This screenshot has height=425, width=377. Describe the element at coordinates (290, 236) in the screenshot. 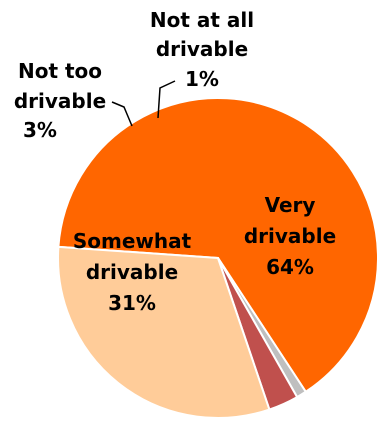

I see `label-very-drivable-line2: drivable` at that location.